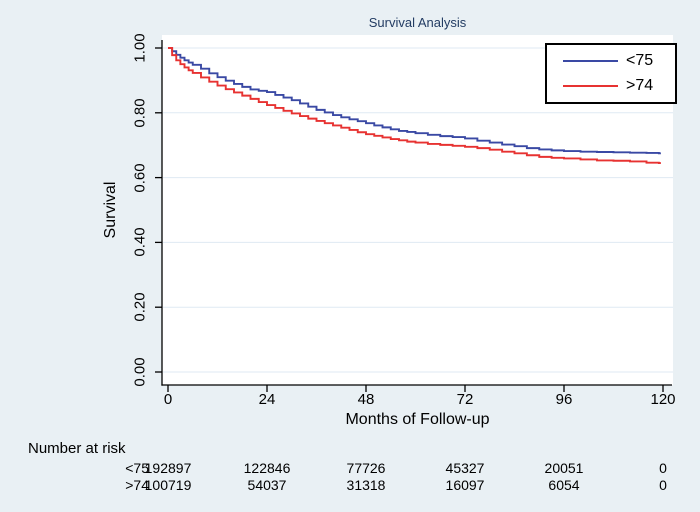  I want to click on legend-line-swatch-blue, so click(590, 61).